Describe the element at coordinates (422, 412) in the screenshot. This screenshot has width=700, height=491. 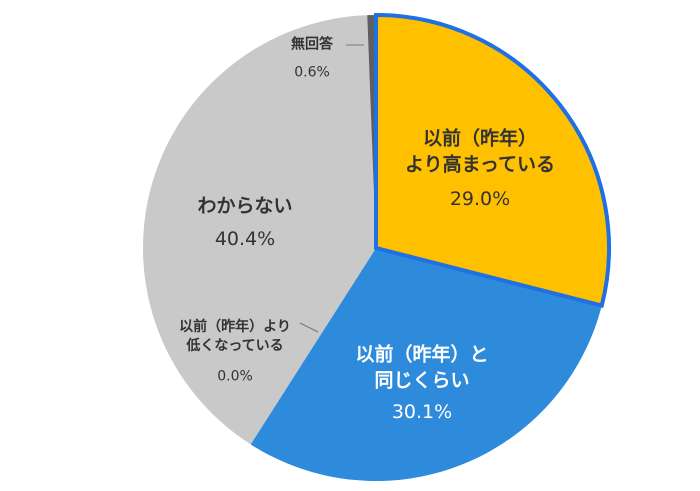
I see `slice-value: 30.1%` at that location.